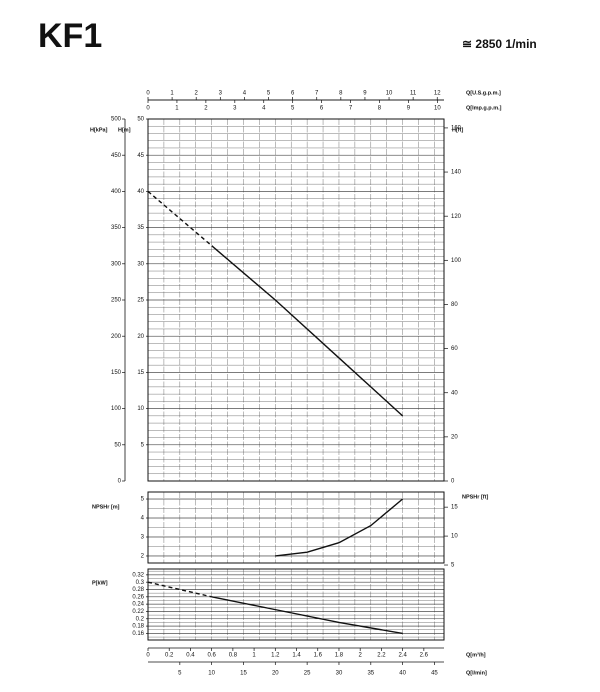 This screenshot has width=600, height=692. Describe the element at coordinates (140, 583) in the screenshot. I see `y-tick-label: 0.3` at that location.